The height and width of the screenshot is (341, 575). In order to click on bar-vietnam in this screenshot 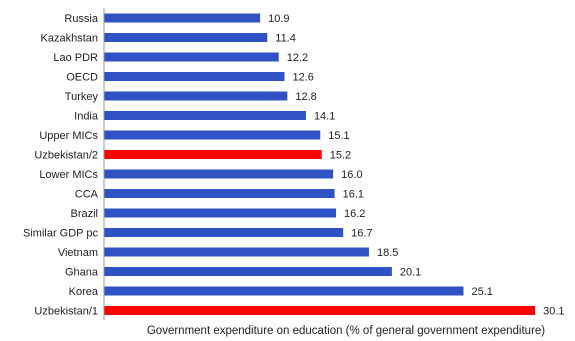, I will do `click(236, 252)`.